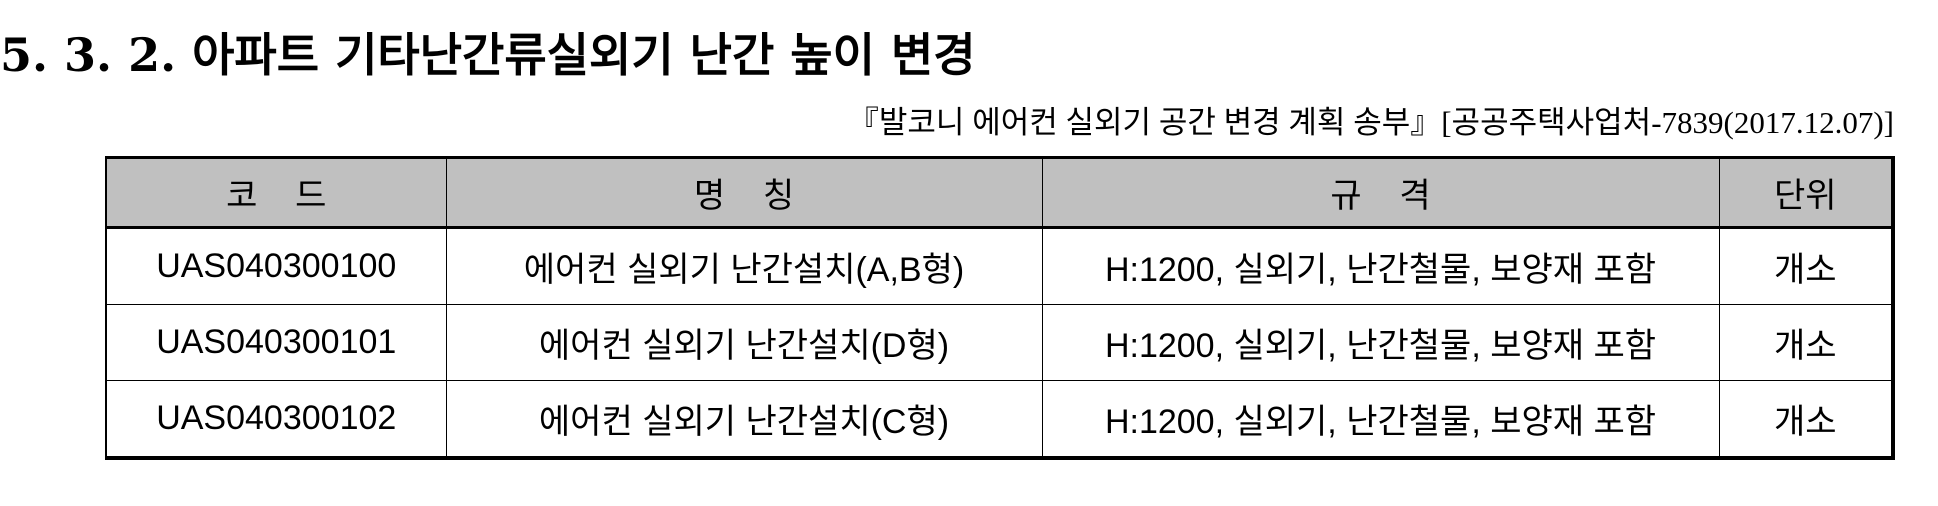 The width and height of the screenshot is (1938, 506). I want to click on table-header: 코 드 명 칭 규 격 단위, so click(999, 193).